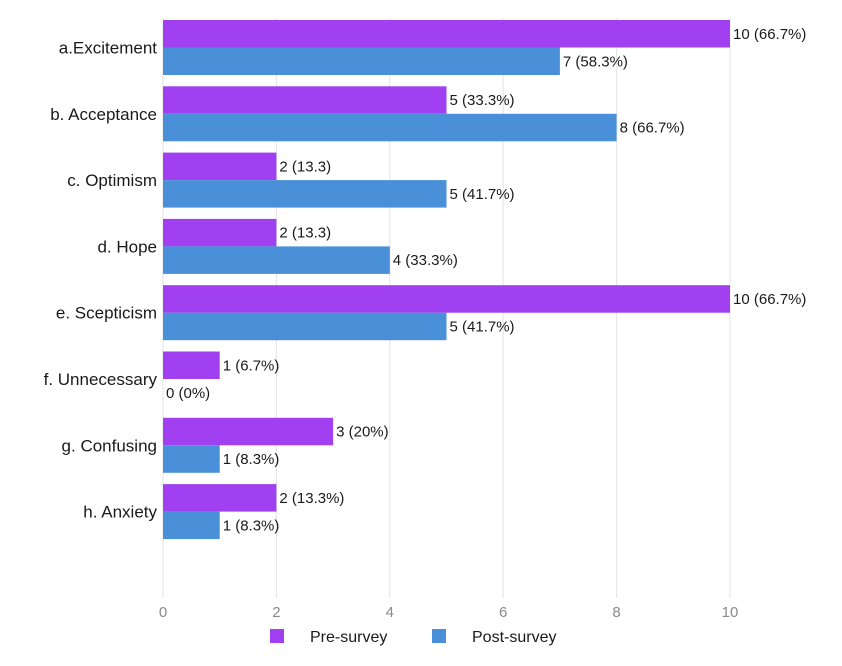  What do you see at coordinates (730, 612) in the screenshot?
I see `x-tick-label-10: 10` at bounding box center [730, 612].